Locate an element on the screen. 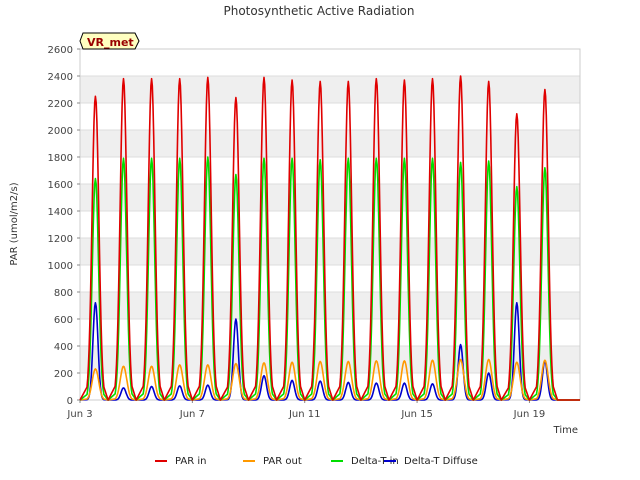 The height and width of the screenshot is (480, 640). x-tick-label: Jun 7 is located at coordinates (192, 414).